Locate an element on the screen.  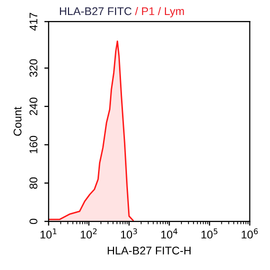
x-axis-title: HLA-B27 FITC-H is located at coordinates (149, 250).